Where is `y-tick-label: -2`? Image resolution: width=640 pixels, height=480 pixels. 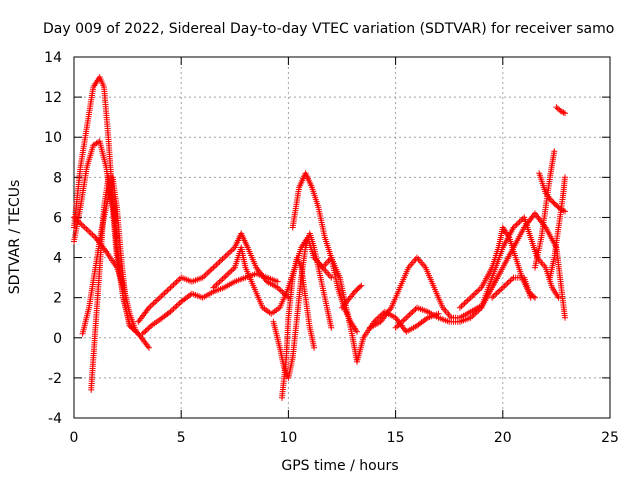
y-tick-label: -2 is located at coordinates (55, 379).